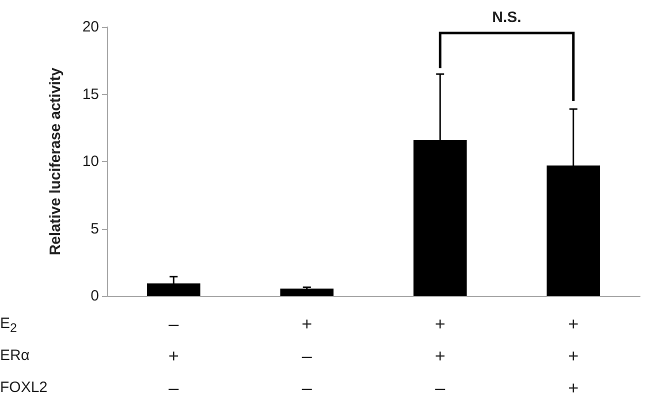  Describe the element at coordinates (94, 229) in the screenshot. I see `y-tick-label: 5` at that location.